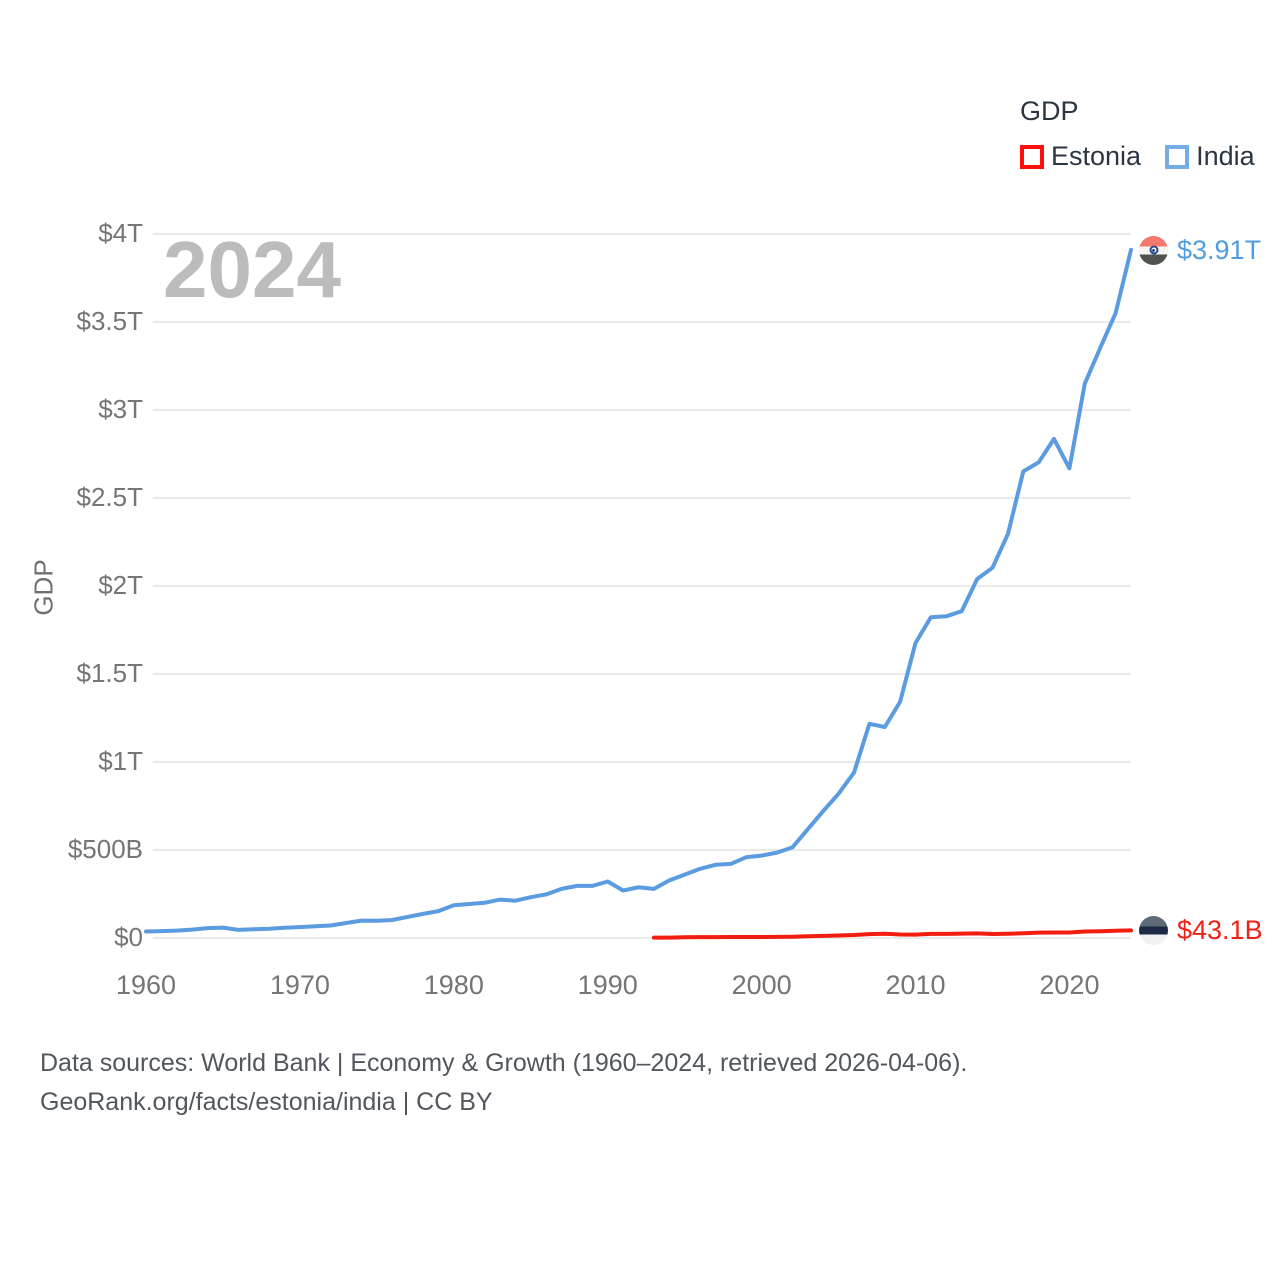 This screenshot has width=1280, height=1280. Describe the element at coordinates (105, 849) in the screenshot. I see `y-tick-label: $500B` at that location.